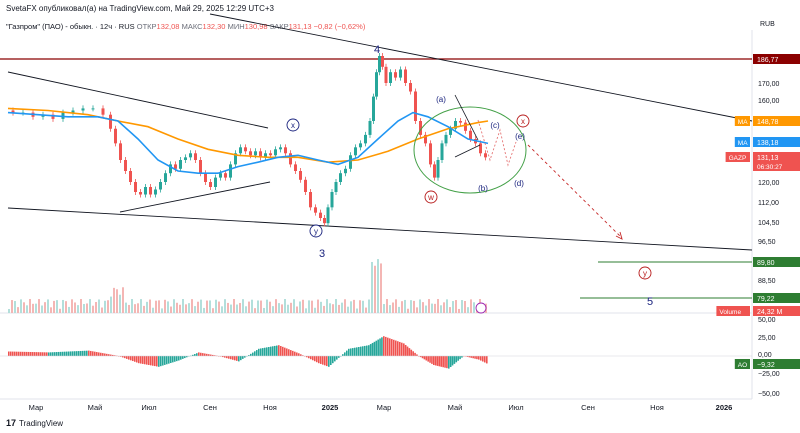  I want to click on y-tick-label: 104,50, so click(769, 223).